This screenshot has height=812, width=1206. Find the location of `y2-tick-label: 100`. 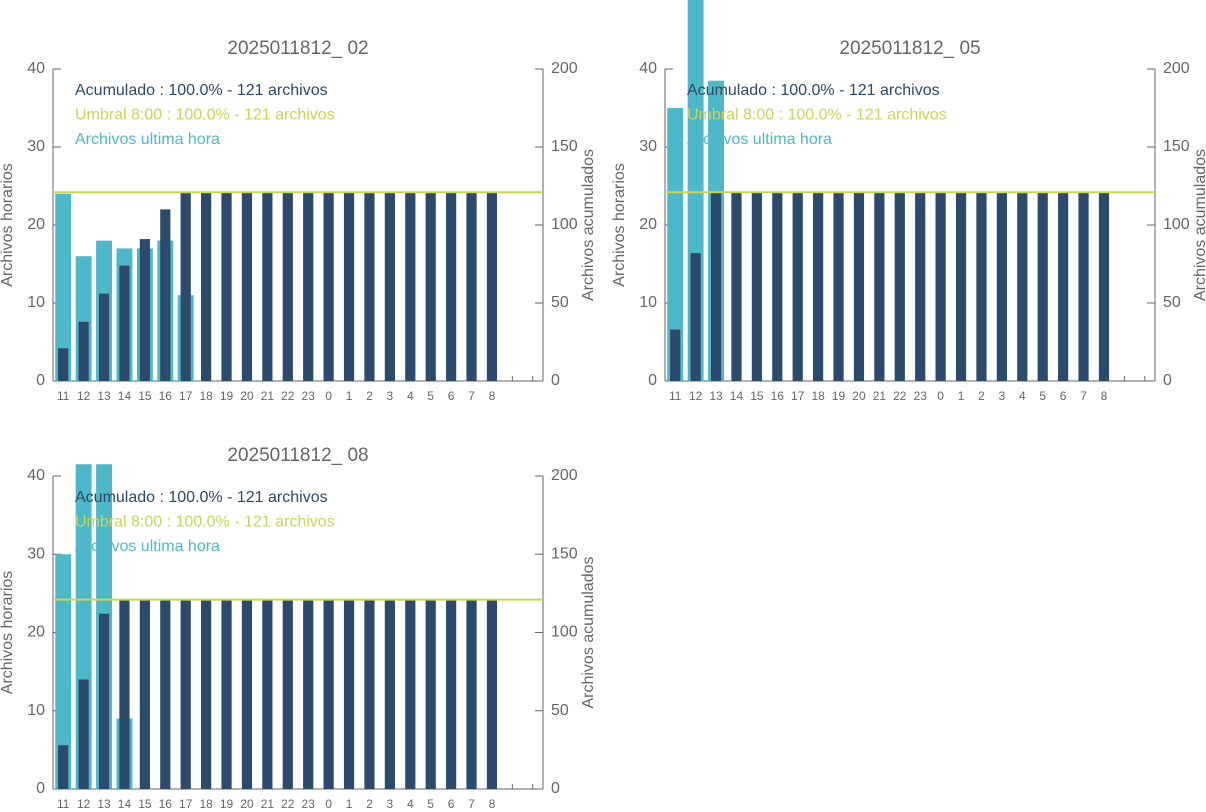

y2-tick-label: 100 is located at coordinates (564, 632).